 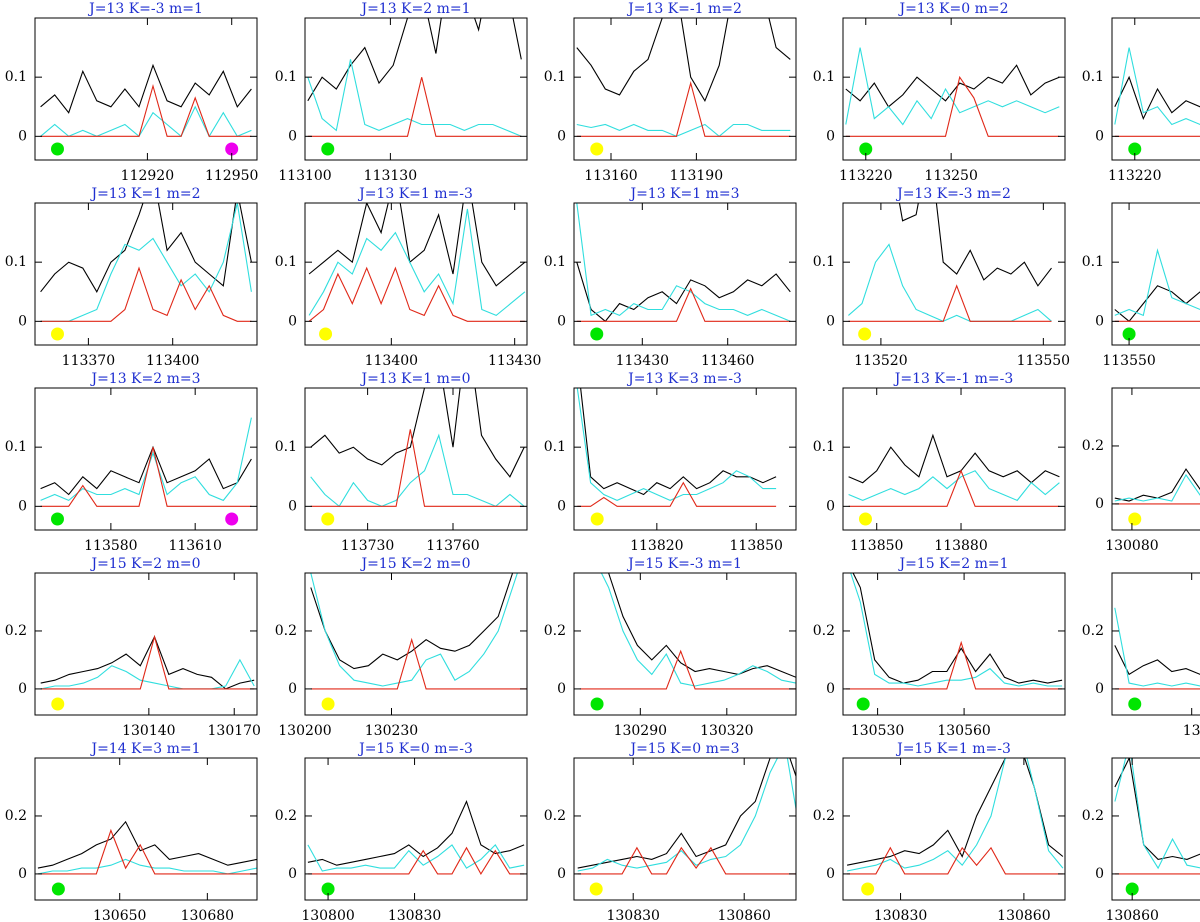 What do you see at coordinates (656, 546) in the screenshot?
I see `x-tick-label: 113820` at bounding box center [656, 546].